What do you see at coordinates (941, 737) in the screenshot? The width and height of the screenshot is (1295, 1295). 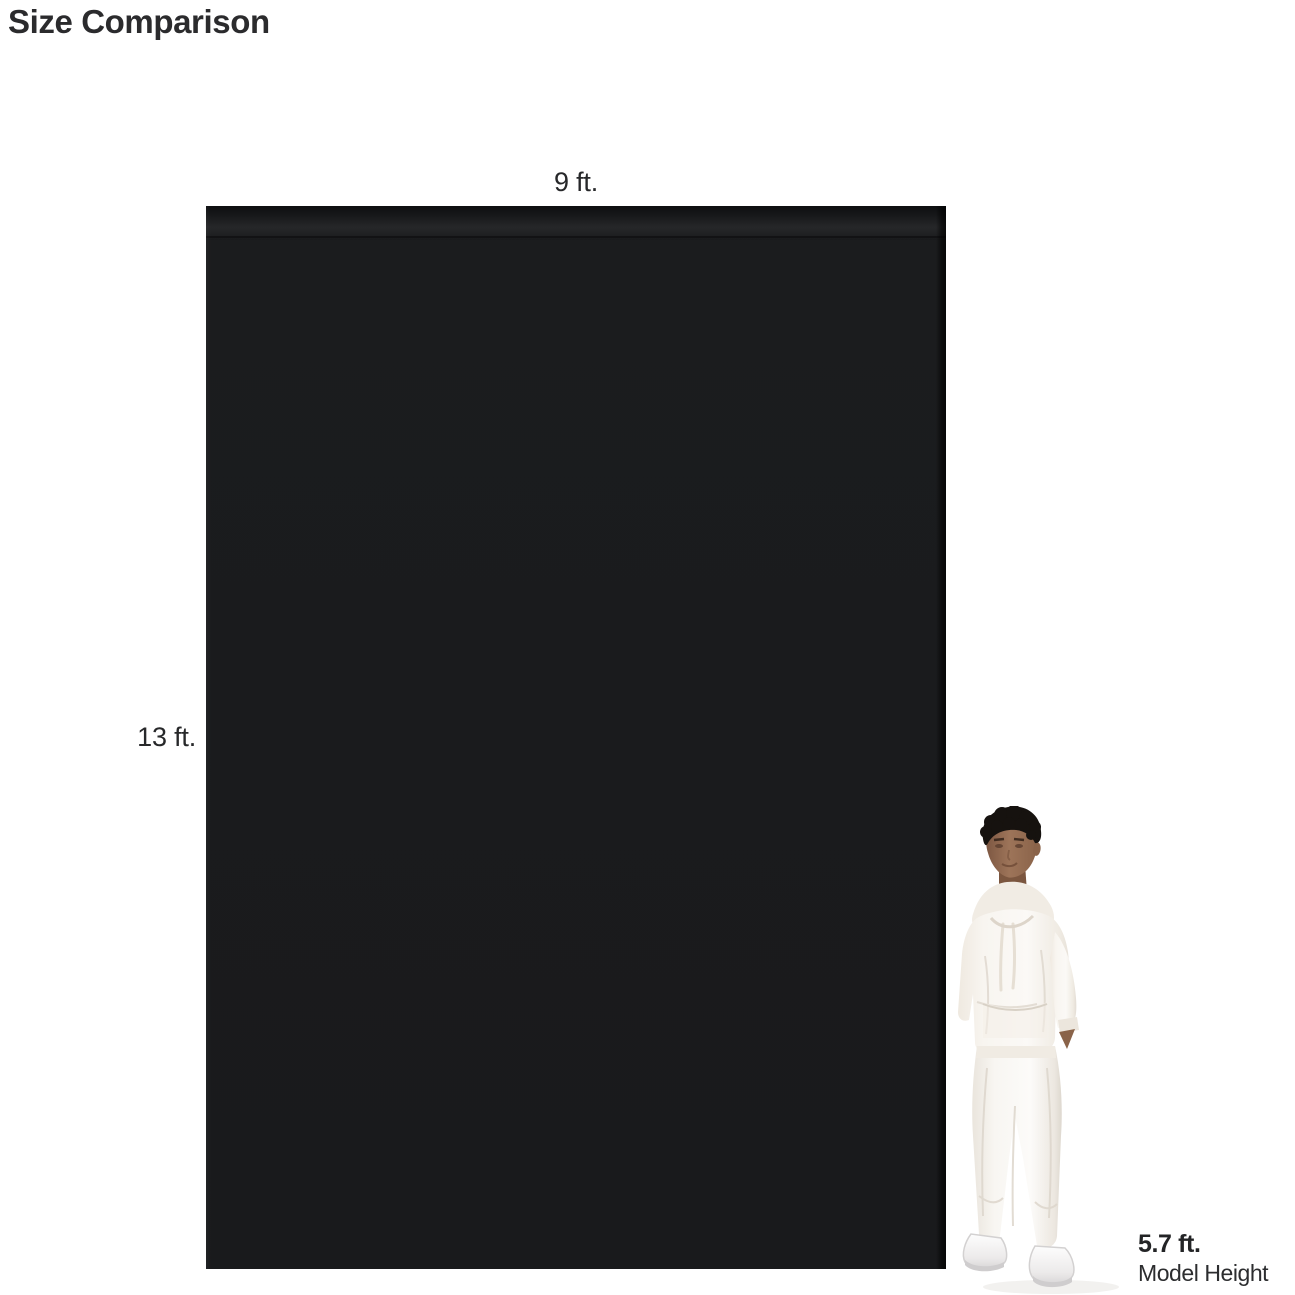 I see `product-right-edge-shadow` at bounding box center [941, 737].